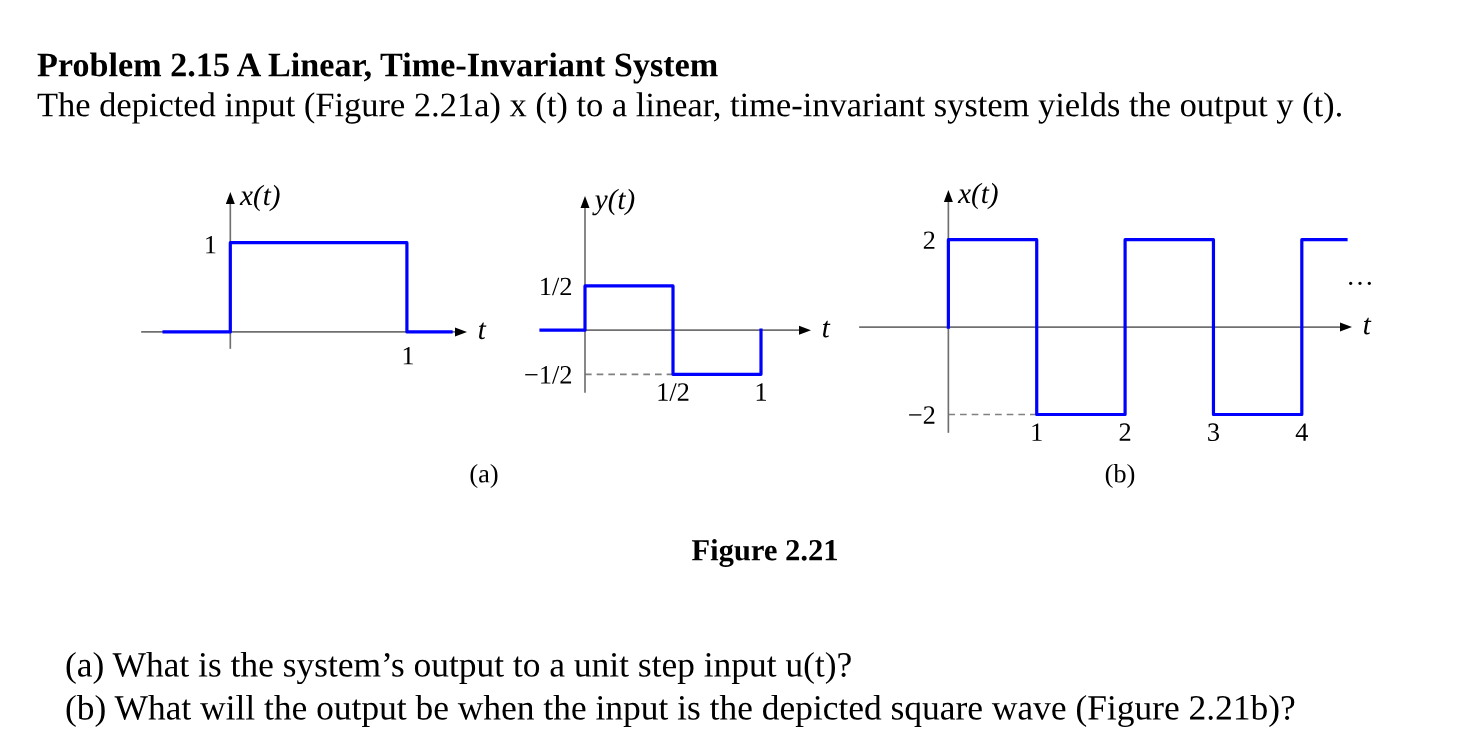 The image size is (1470, 746). I want to click on chart-title: Problem 2.15 A Linear, Time-Invariant System, so click(377, 68).